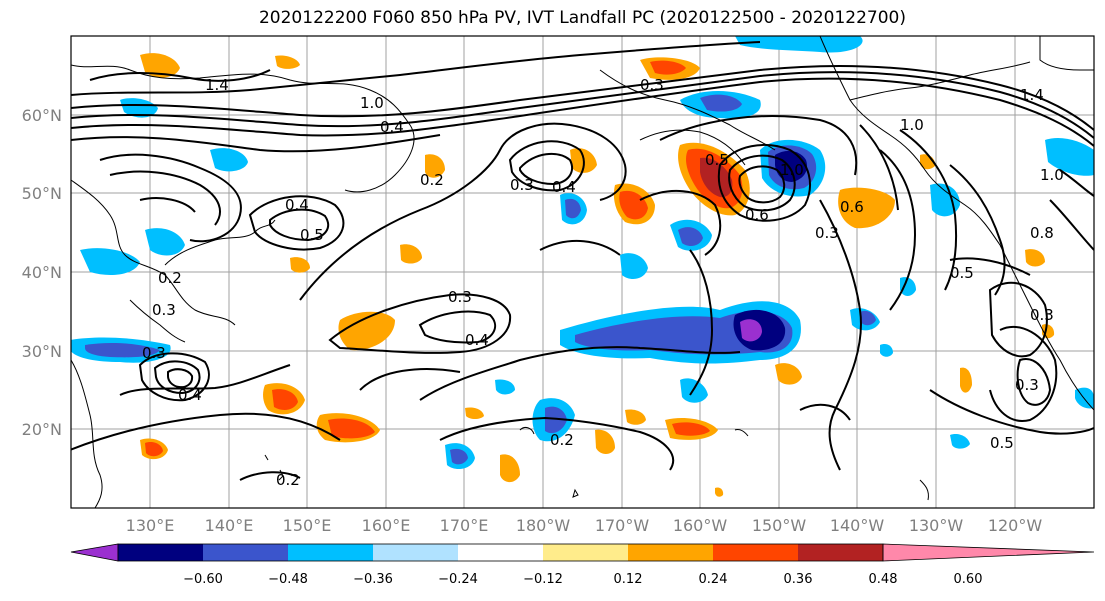  What do you see at coordinates (42, 429) in the screenshot?
I see `lat-label-20n: 20°N` at bounding box center [42, 429].